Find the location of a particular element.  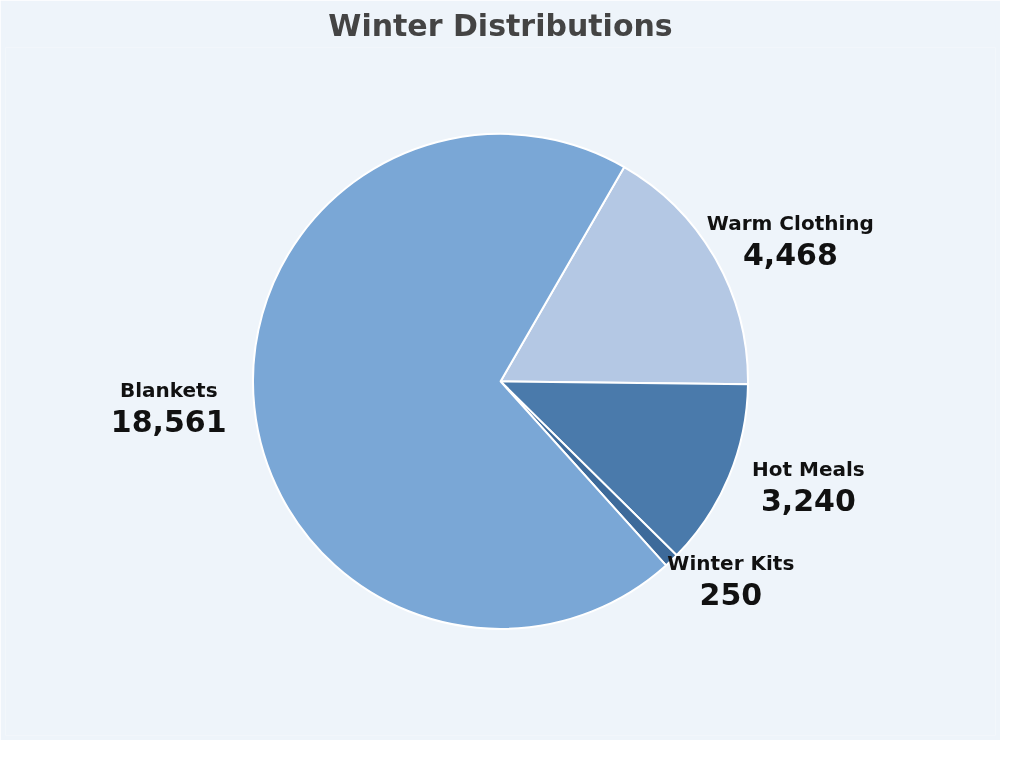

data-label: 3,240 is located at coordinates (808, 500).